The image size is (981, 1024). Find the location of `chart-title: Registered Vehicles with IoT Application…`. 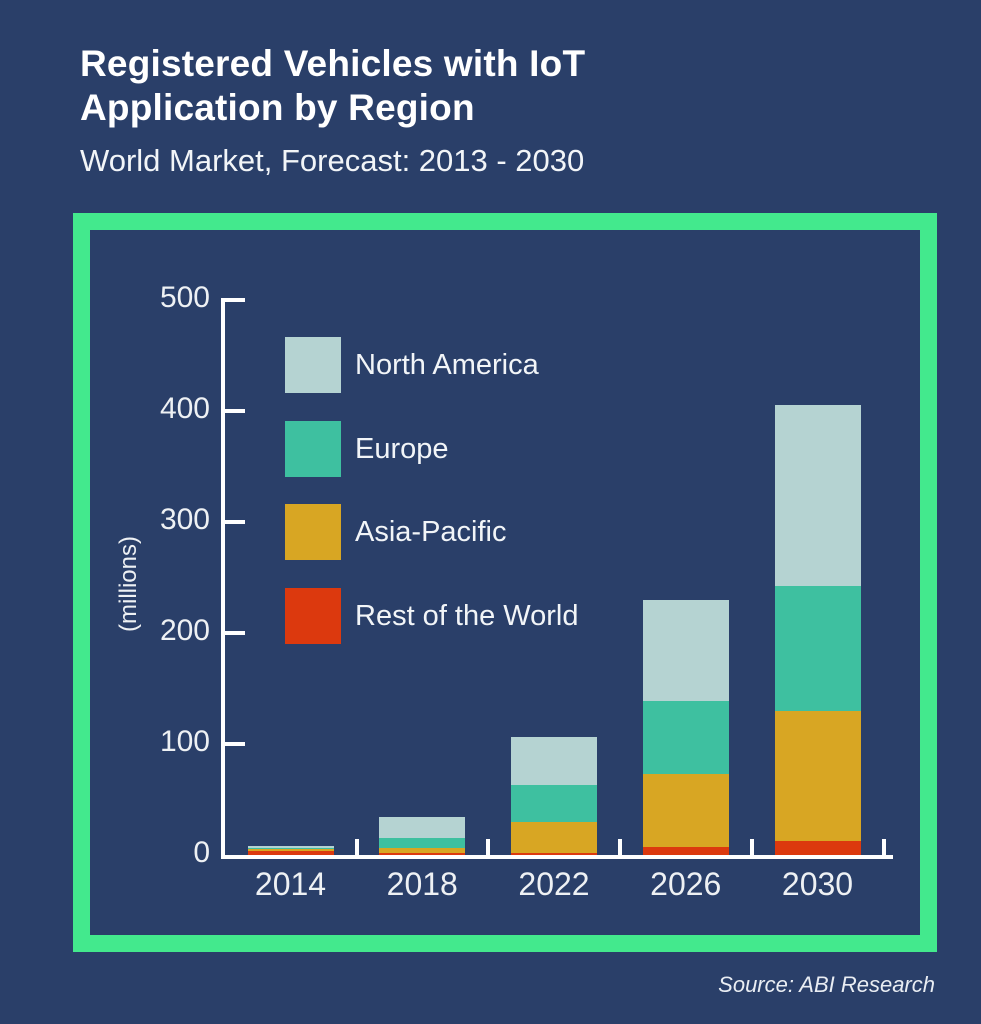

chart-title: Registered Vehicles with IoT Application… is located at coordinates (332, 86).